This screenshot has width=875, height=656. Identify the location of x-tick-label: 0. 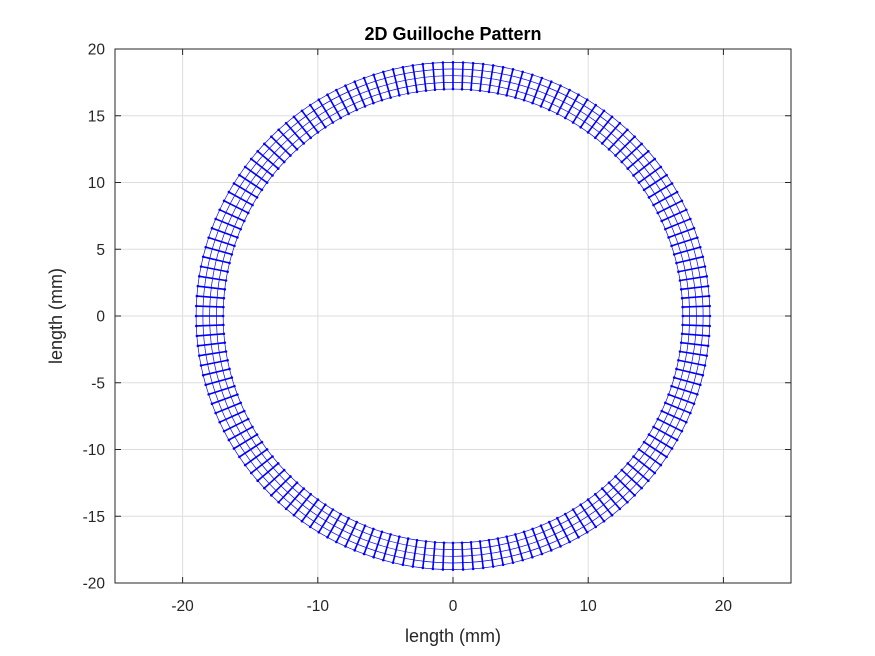
(453, 606).